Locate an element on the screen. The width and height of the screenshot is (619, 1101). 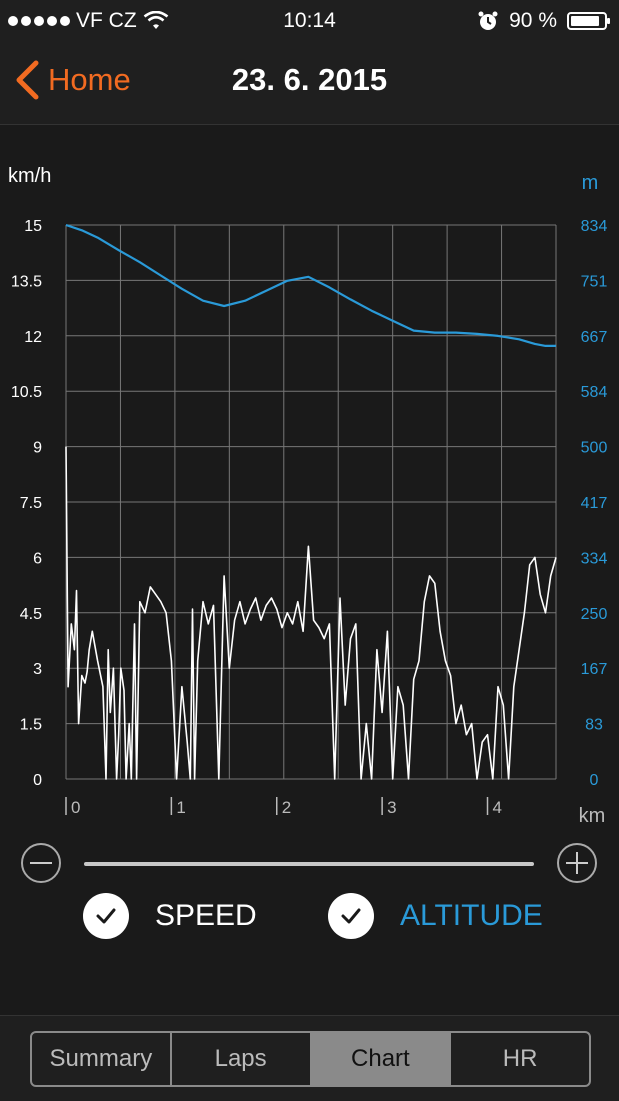
view-tabs: Summary Laps Chart HR is located at coordinates (310, 1059).